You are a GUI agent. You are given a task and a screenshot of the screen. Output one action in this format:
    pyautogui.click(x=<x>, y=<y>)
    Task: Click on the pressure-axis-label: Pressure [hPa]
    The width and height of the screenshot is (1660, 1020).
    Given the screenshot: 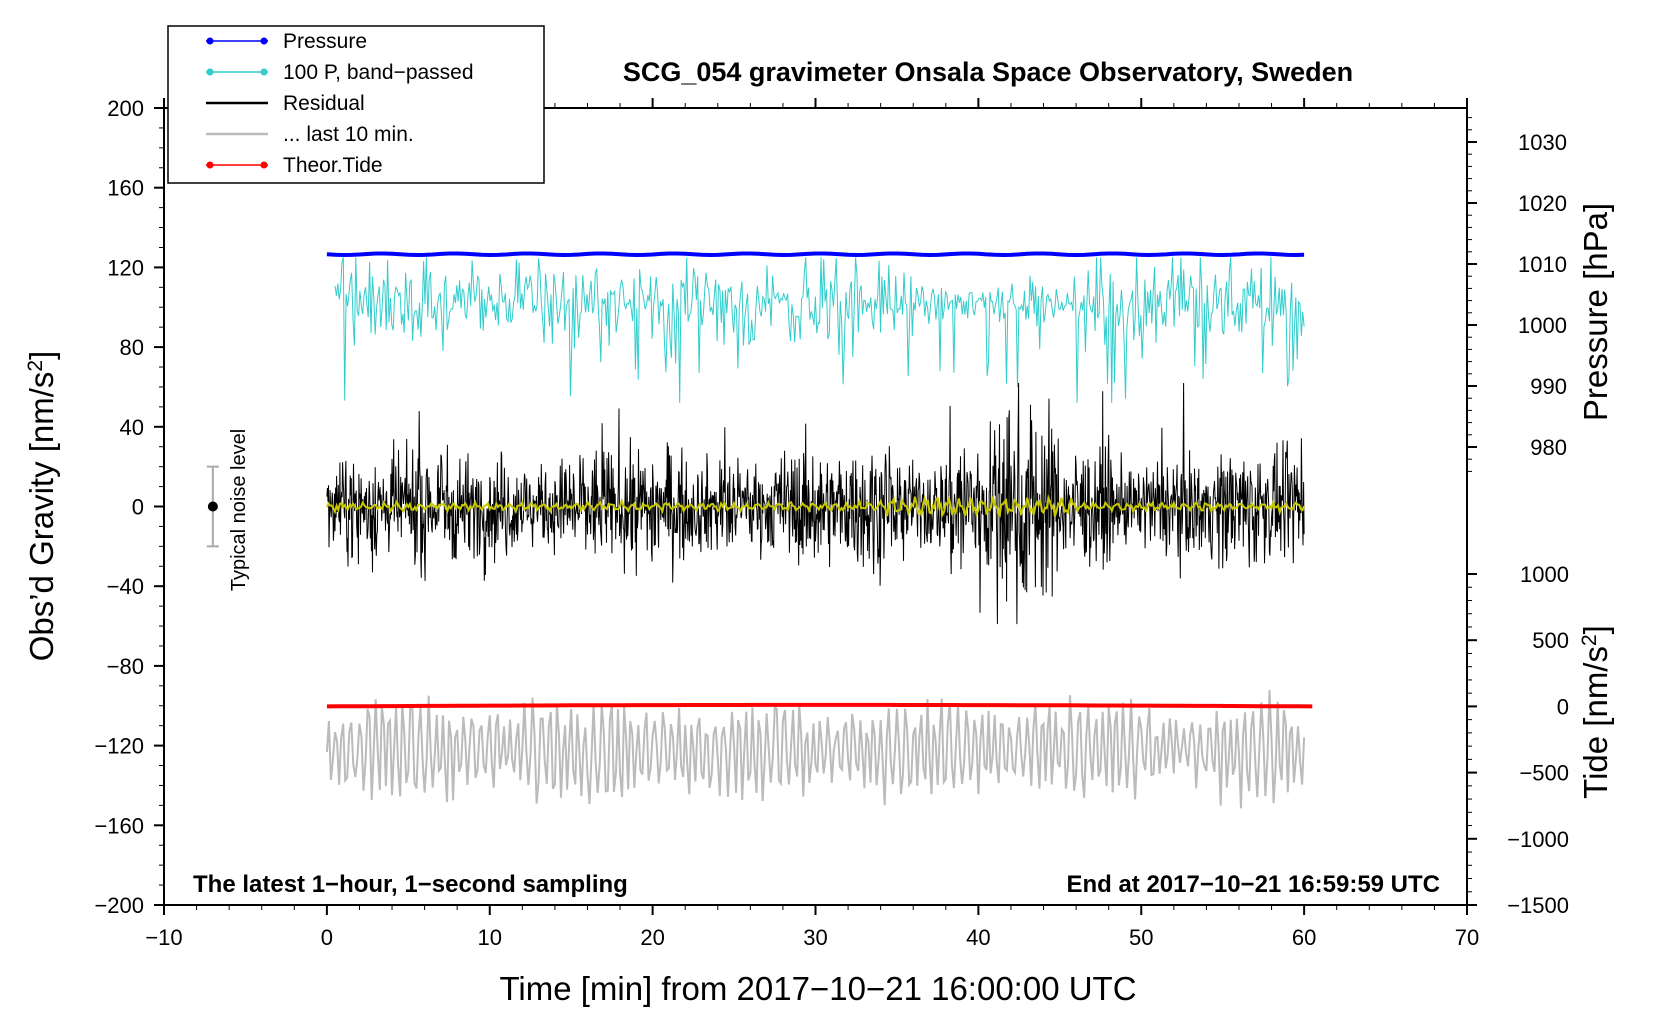 What is the action you would take?
    pyautogui.click(x=1595, y=312)
    